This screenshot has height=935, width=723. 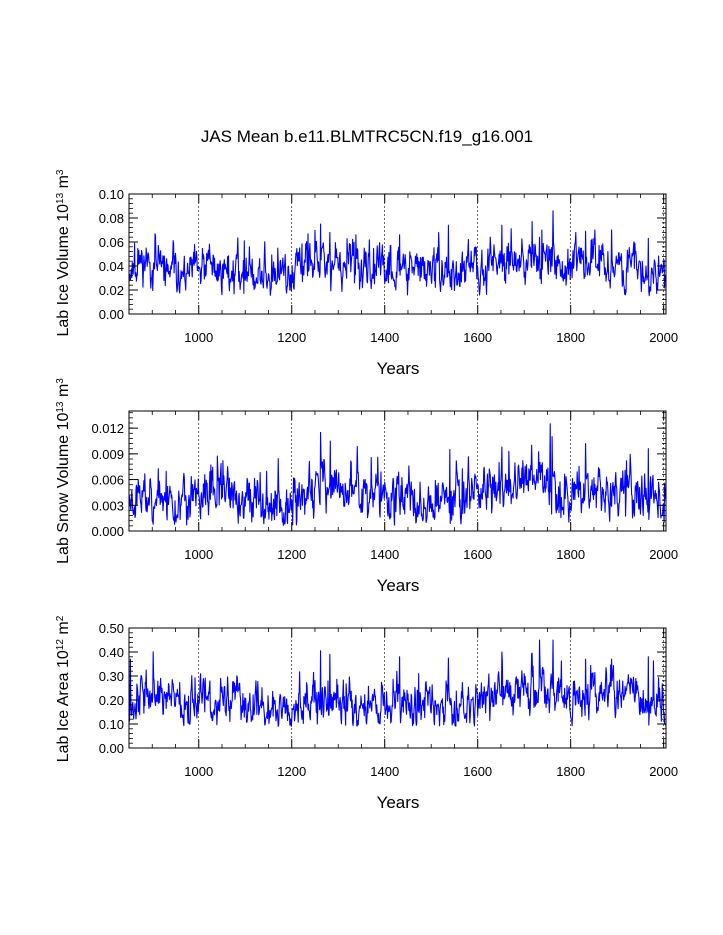 I want to click on ice-area-x-tick-label-1200: 1200, so click(x=291, y=771).